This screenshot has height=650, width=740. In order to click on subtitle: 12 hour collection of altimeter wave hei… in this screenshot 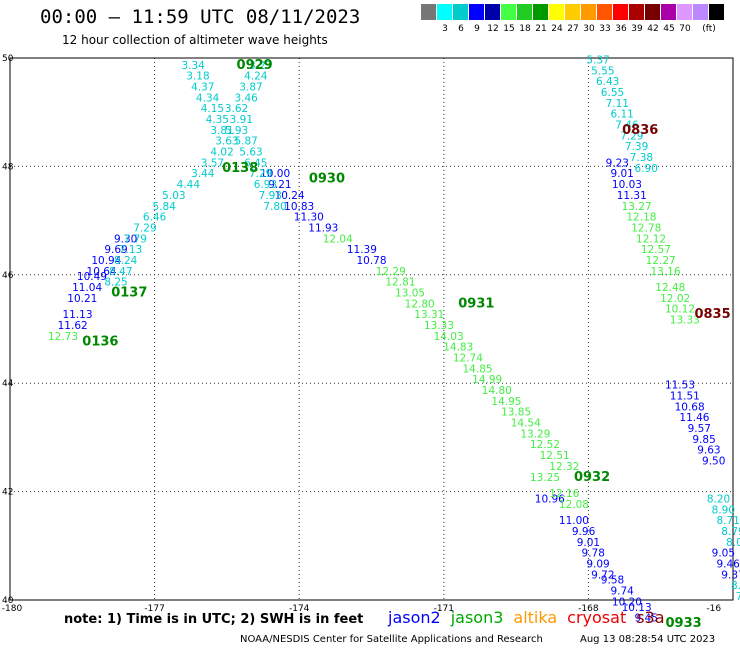, I will do `click(195, 40)`.